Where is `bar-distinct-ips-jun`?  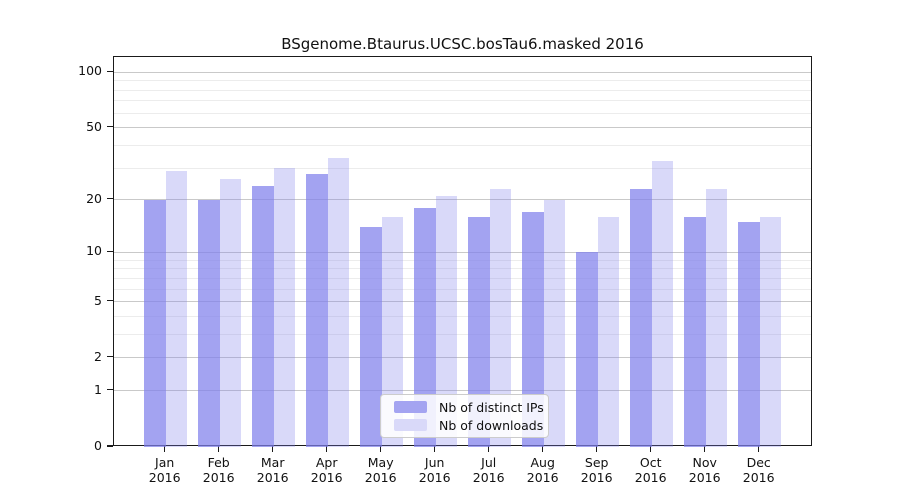
bar-distinct-ips-jun is located at coordinates (425, 327).